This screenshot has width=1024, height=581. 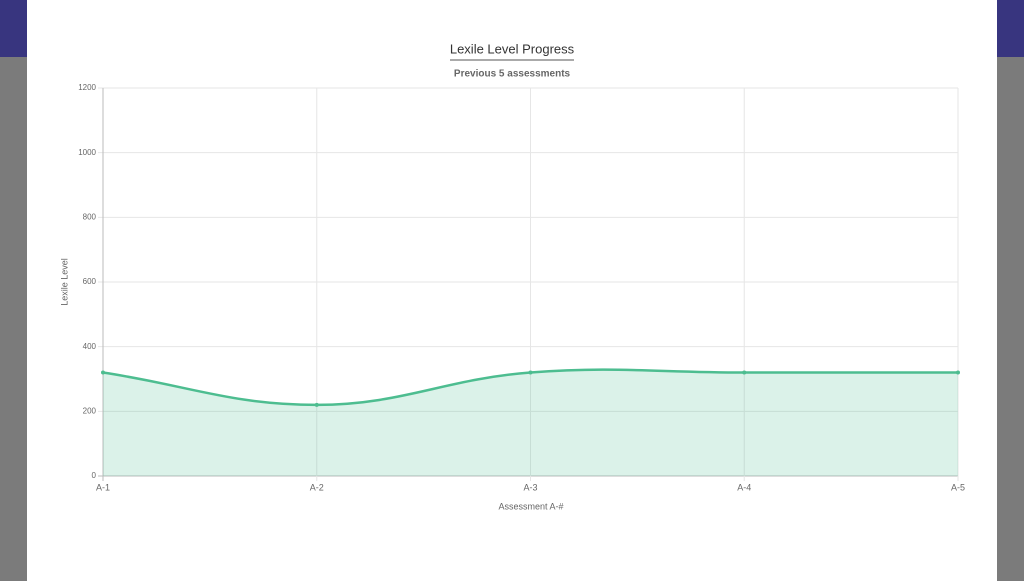 What do you see at coordinates (90, 281) in the screenshot?
I see `y-tick-label: 600` at bounding box center [90, 281].